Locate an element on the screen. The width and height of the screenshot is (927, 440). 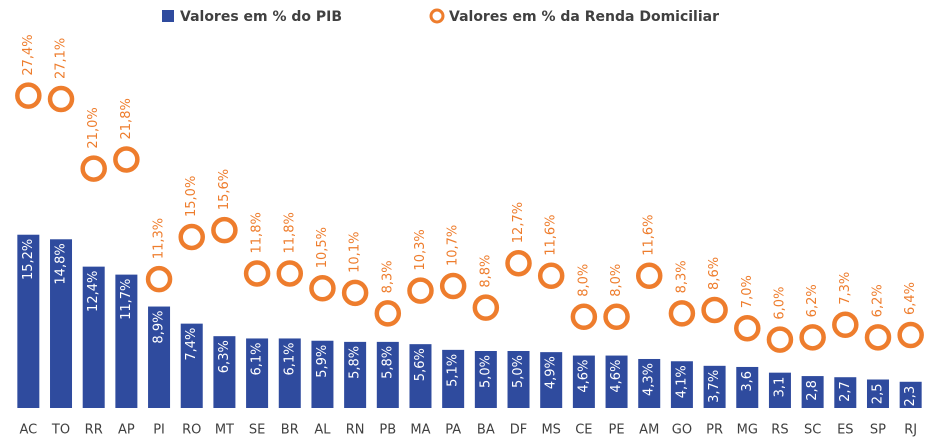
marker-value-label: 8,8% is located at coordinates (485, 271).